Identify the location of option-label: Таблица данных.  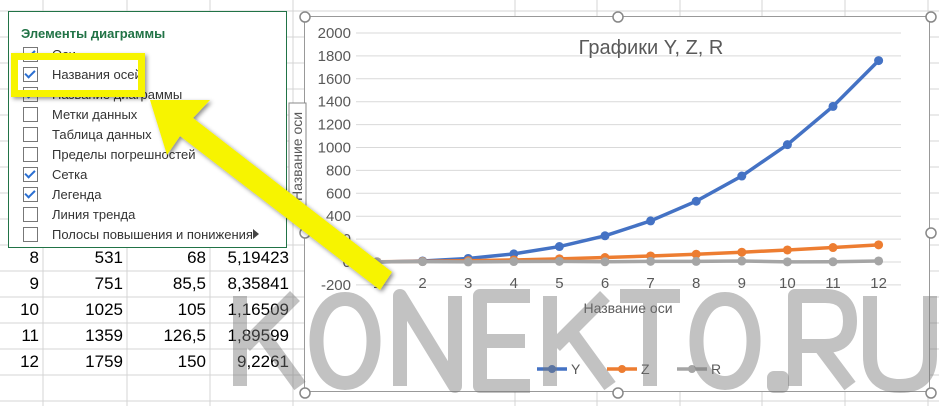
(102, 134).